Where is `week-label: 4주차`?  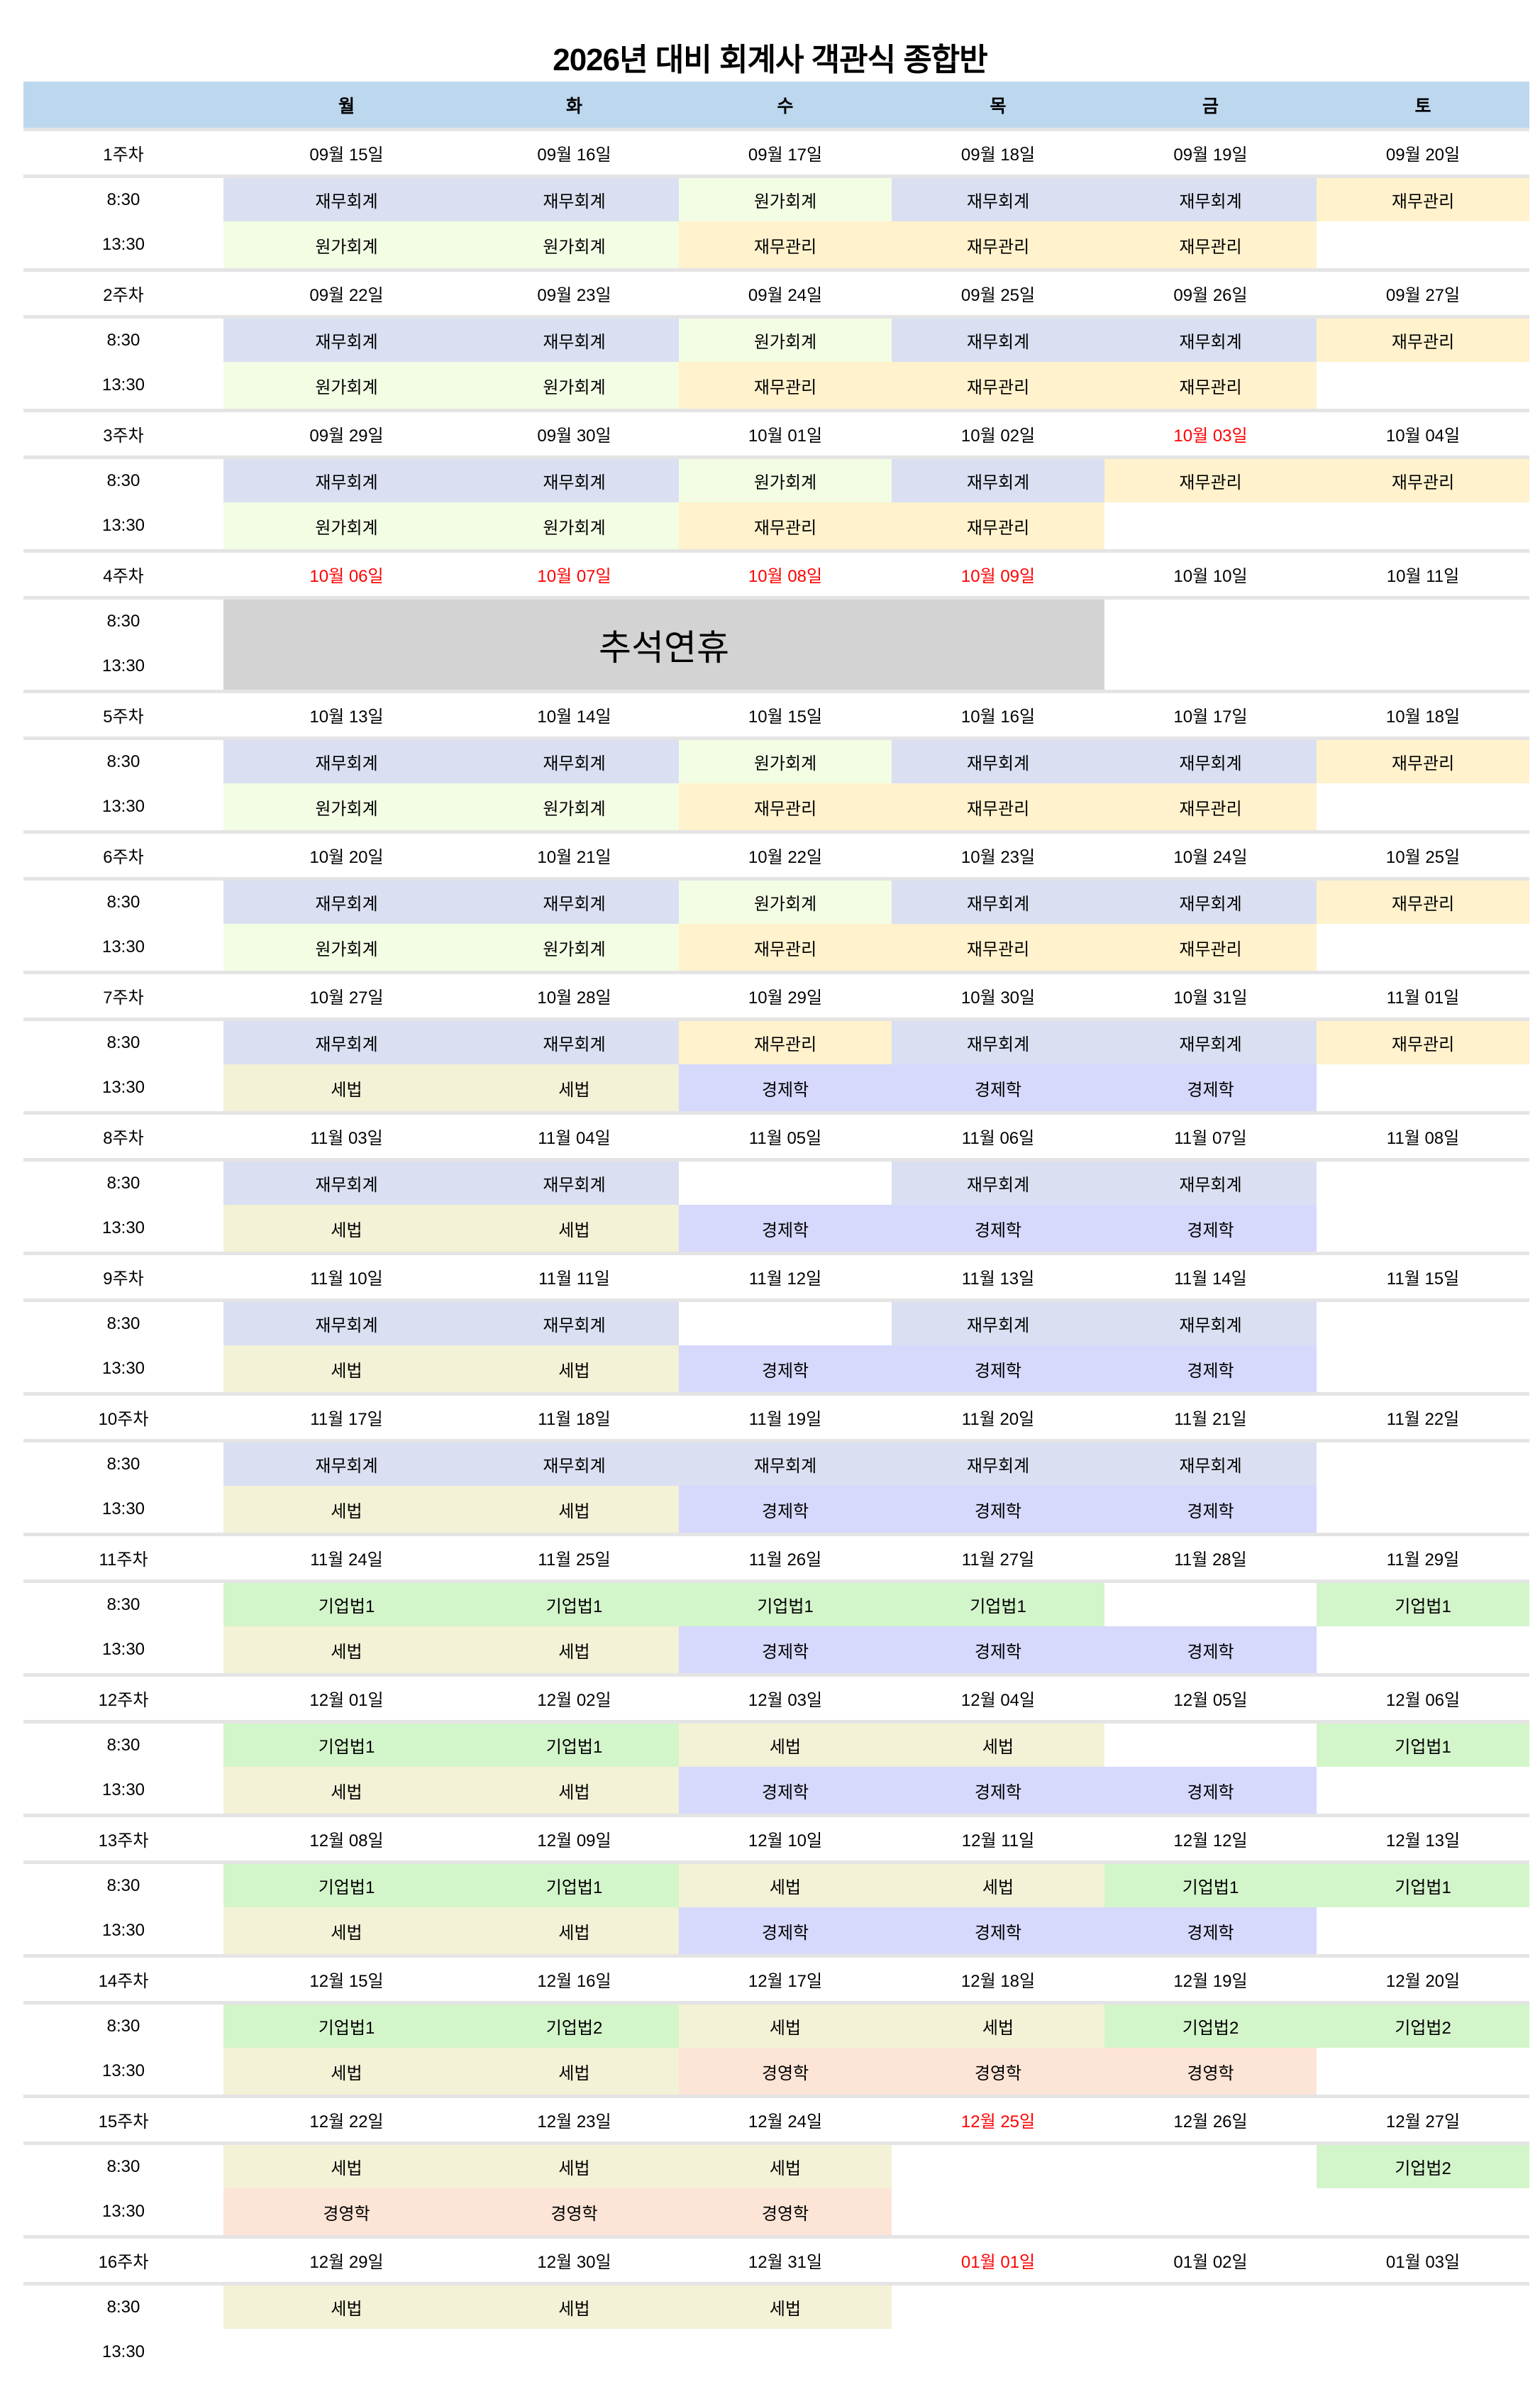
week-label: 4주차 is located at coordinates (123, 576).